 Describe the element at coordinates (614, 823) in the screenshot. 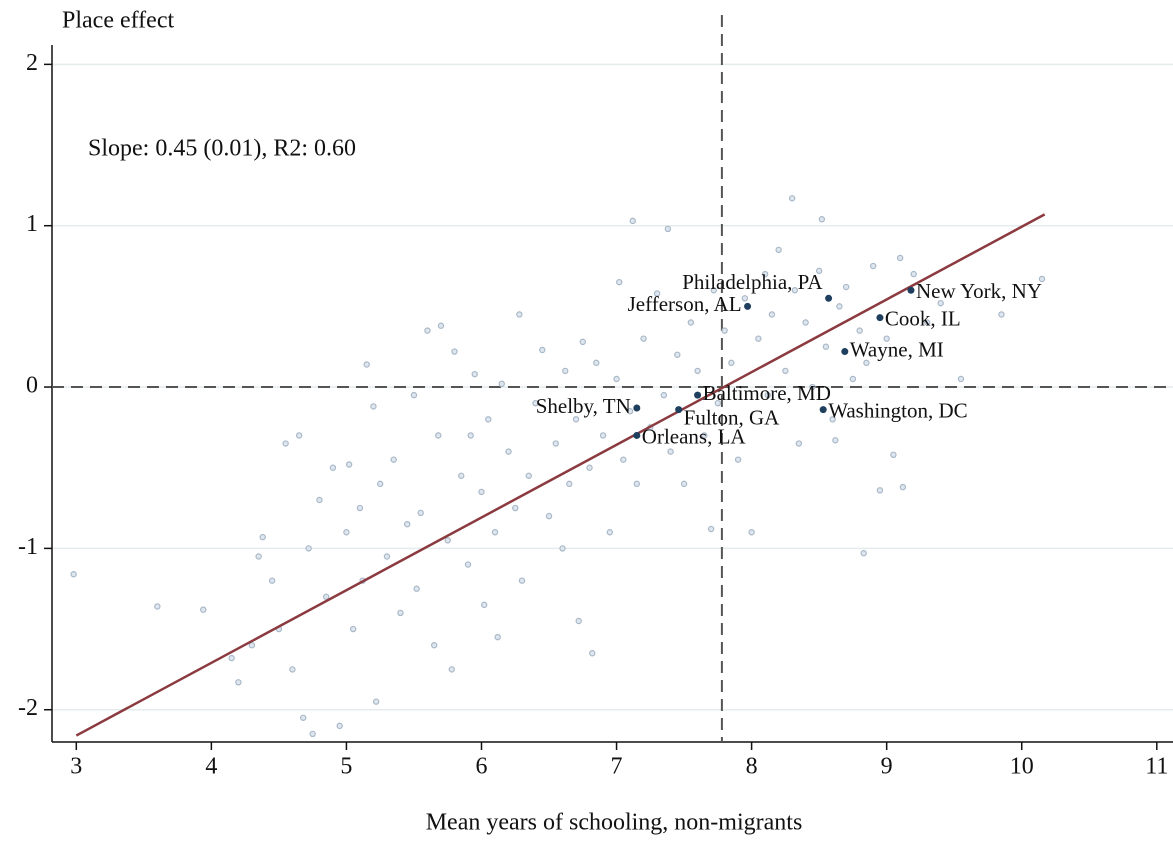

I see `x-axis-label: Mean years of schooling, non-migrants` at that location.